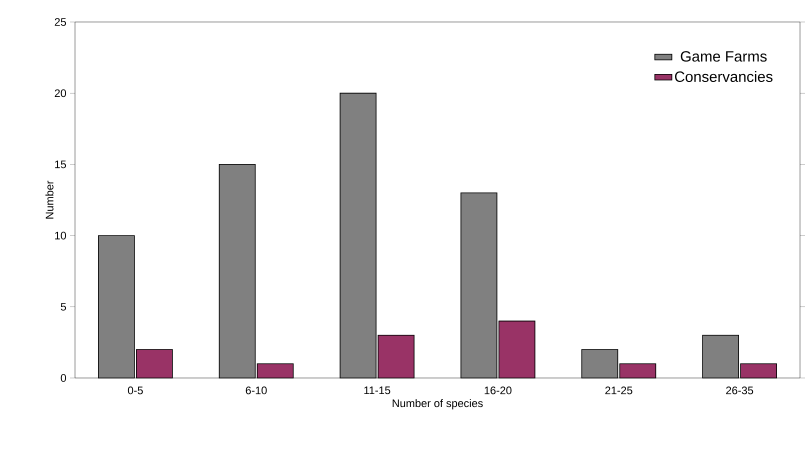  I want to click on y-tick-label: 0, so click(63, 378).